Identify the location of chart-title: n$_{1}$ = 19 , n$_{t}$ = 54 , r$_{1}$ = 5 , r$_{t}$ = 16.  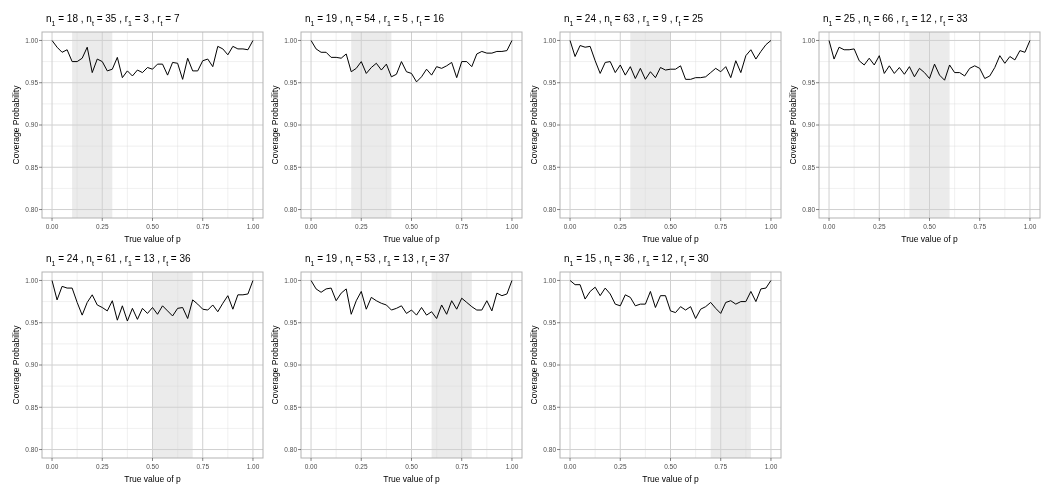
(375, 20).